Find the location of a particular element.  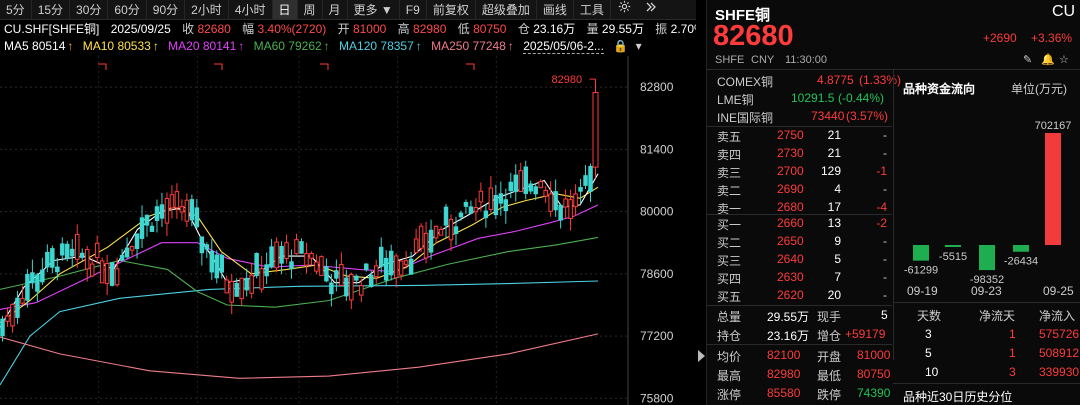

period-4hour: 4小时 is located at coordinates (251, 9).